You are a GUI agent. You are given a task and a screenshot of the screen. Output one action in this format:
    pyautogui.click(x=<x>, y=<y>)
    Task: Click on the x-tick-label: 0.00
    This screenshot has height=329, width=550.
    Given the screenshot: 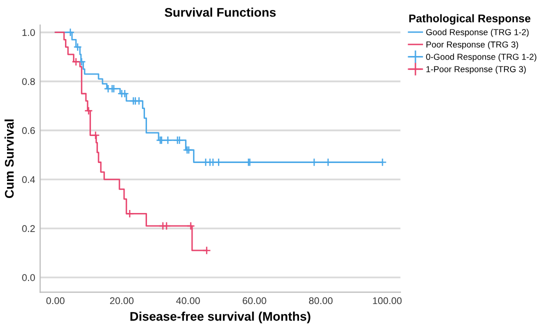 What is the action you would take?
    pyautogui.click(x=55, y=300)
    